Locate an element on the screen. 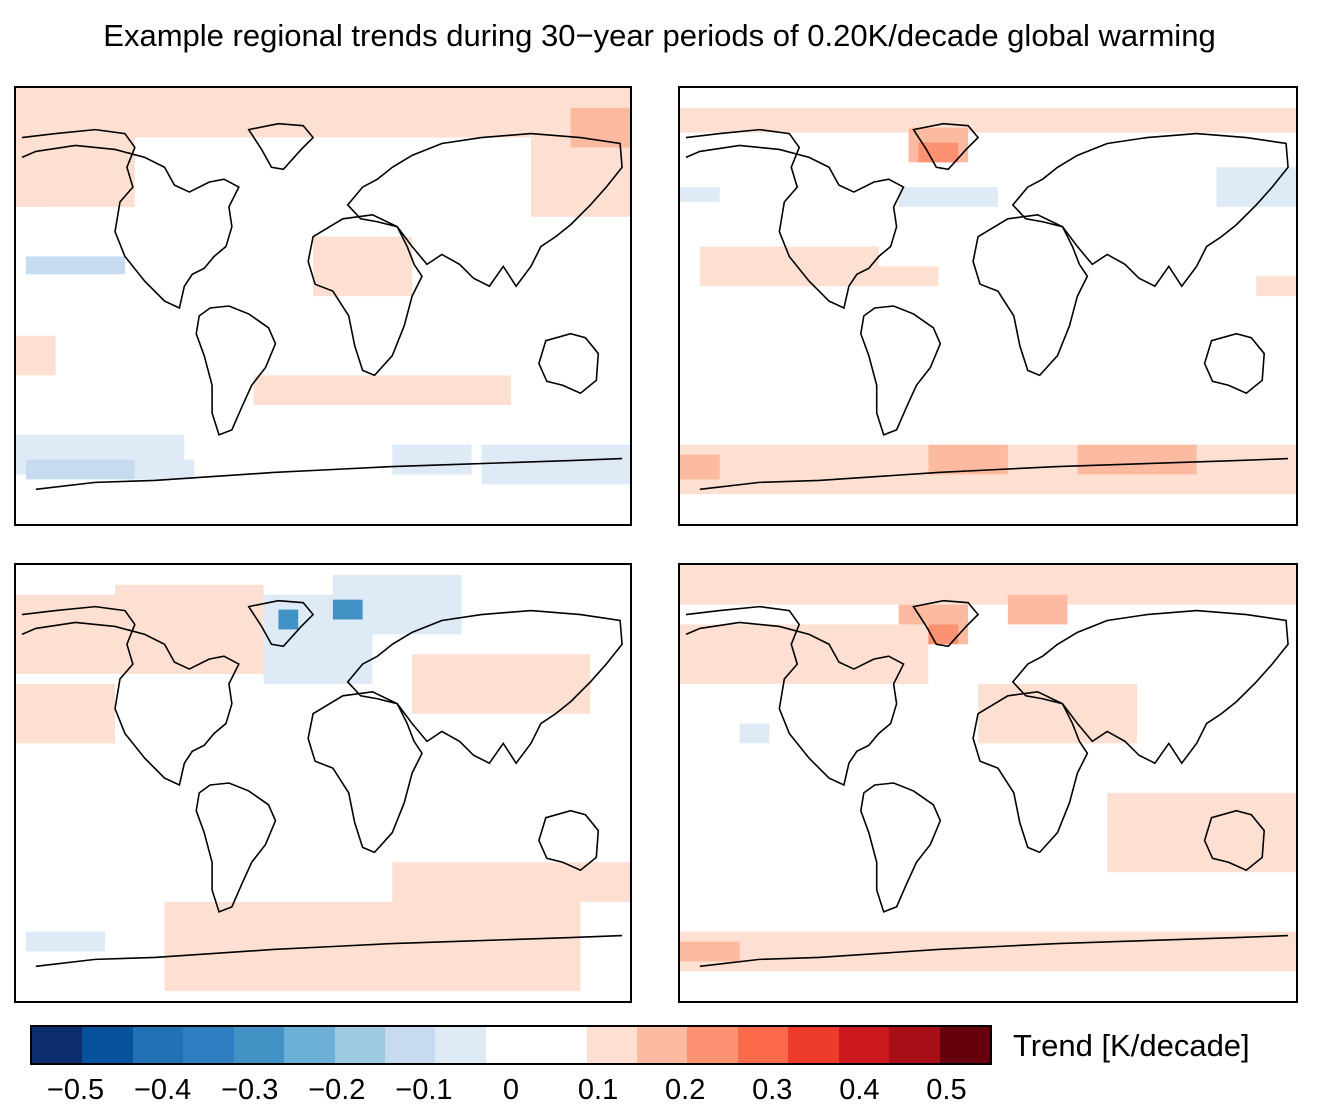 This screenshot has width=1319, height=1107. colorbar-tick-label: −0.4 is located at coordinates (163, 1090).